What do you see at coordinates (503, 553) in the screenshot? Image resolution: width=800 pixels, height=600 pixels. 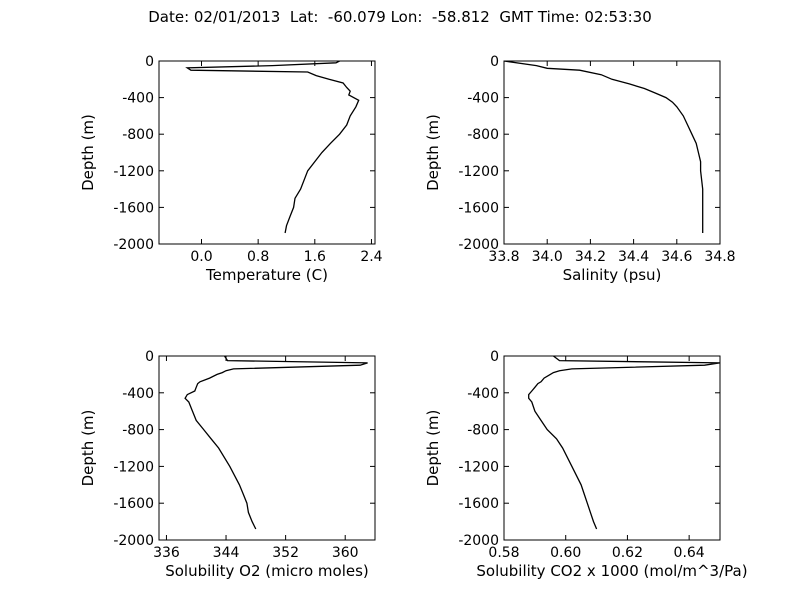 I see `x-tick-label: 0.58` at bounding box center [503, 553].